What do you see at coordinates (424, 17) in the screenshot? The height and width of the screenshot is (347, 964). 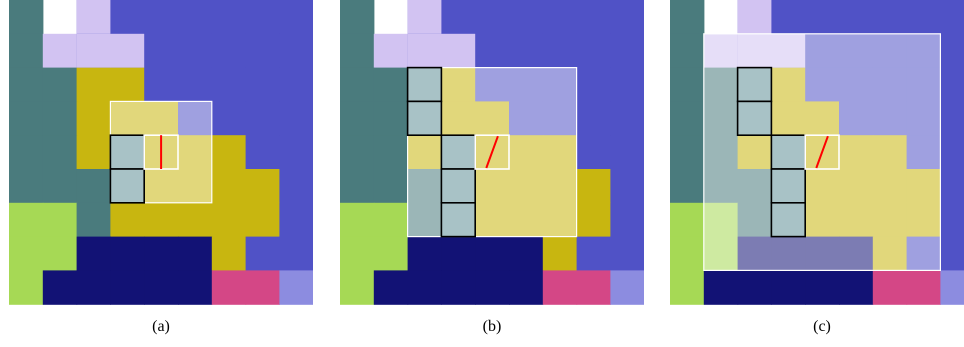 I see `lavender-region-top` at bounding box center [424, 17].